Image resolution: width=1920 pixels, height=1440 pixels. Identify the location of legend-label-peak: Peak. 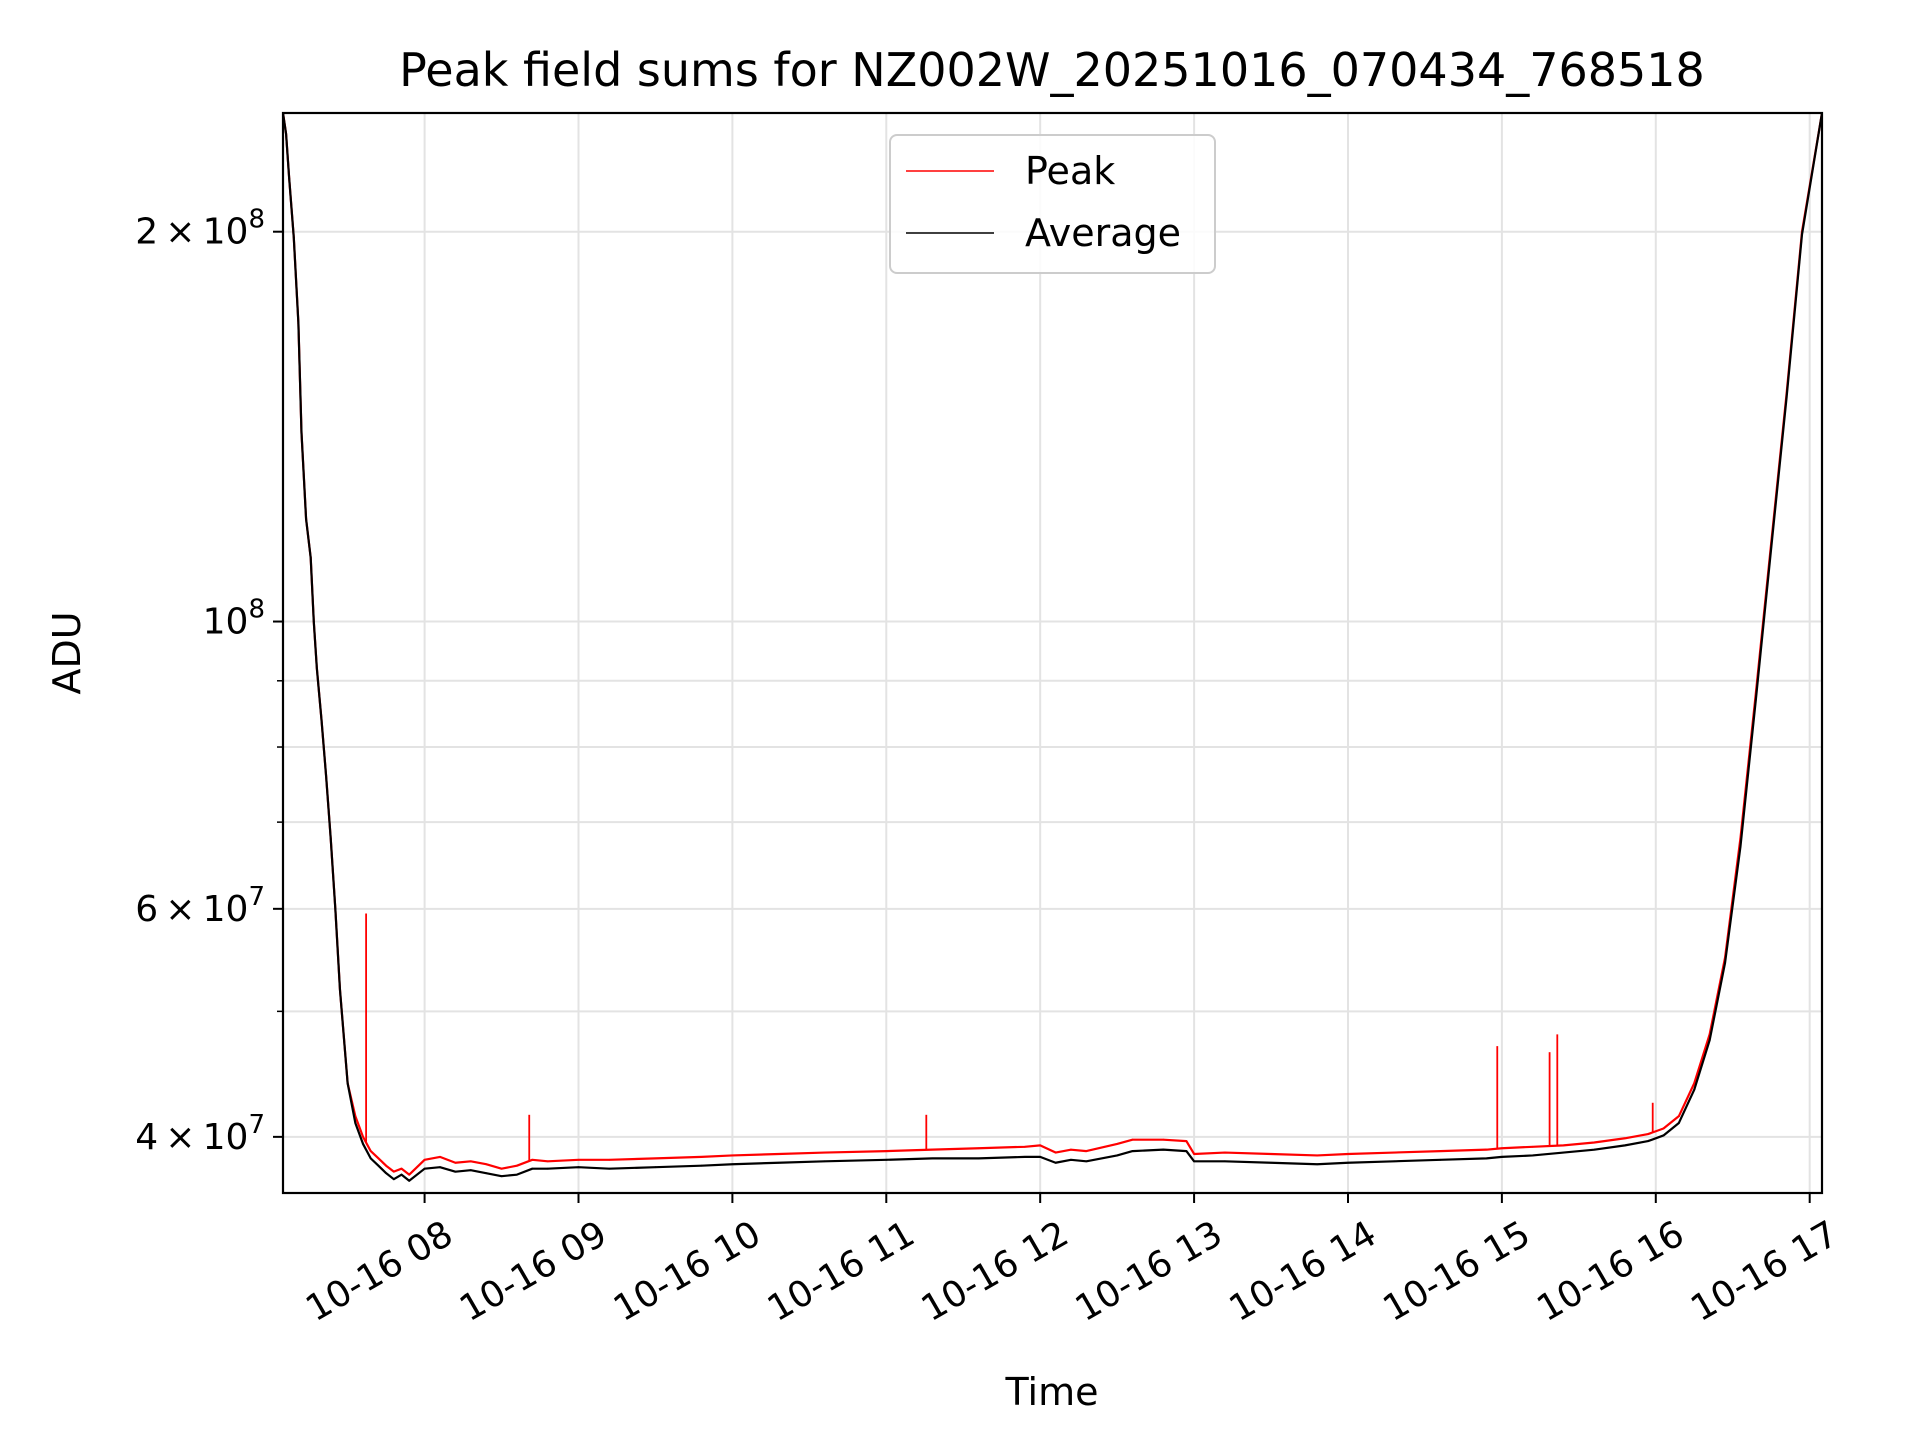
(1070, 171).